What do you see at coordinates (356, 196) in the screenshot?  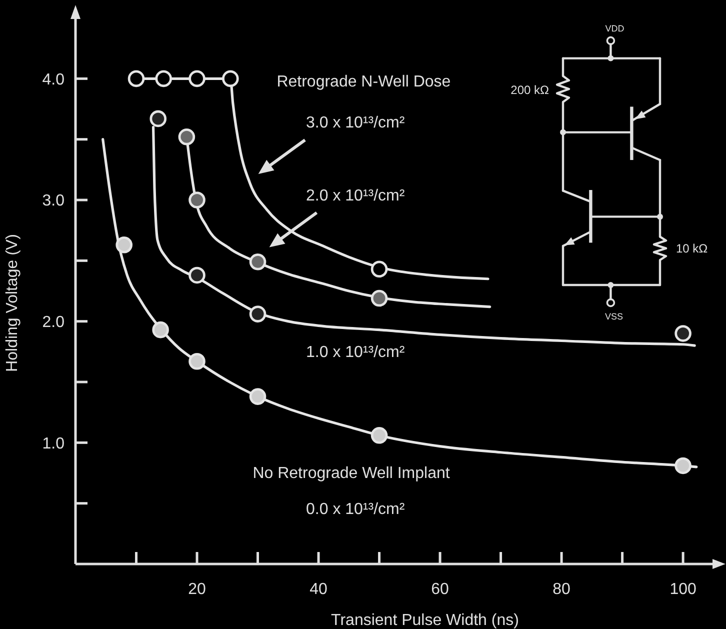 I see `annotation: 2.0 x 10¹³/cm²` at bounding box center [356, 196].